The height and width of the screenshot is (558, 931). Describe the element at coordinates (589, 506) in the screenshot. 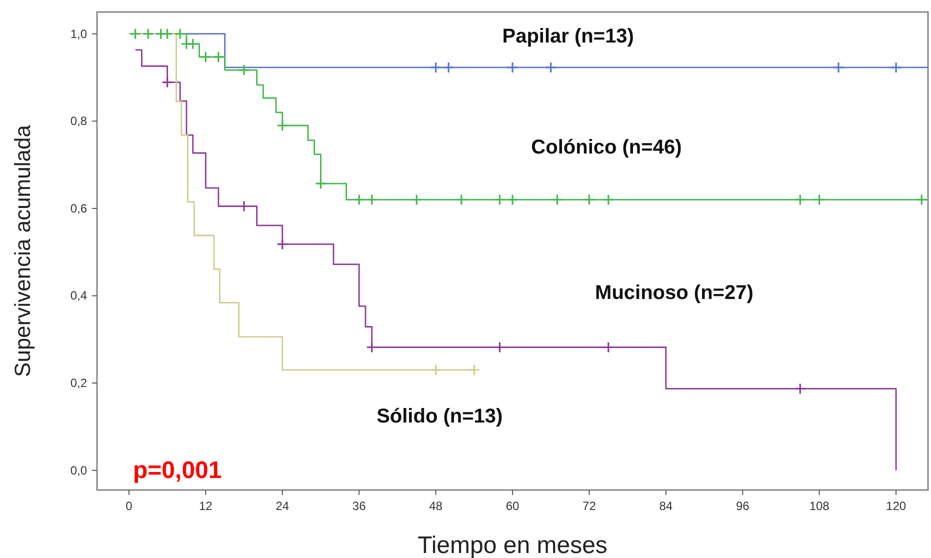

I see `x-tick-label: 72` at that location.